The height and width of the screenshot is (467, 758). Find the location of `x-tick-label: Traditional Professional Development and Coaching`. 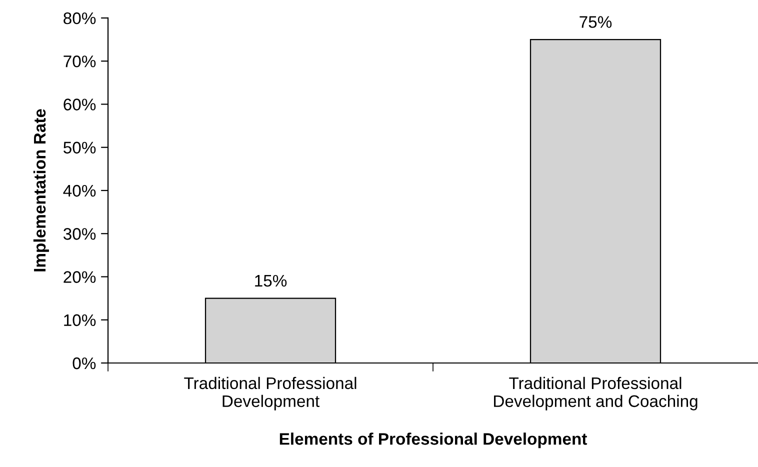

x-tick-label: Traditional Professional Development and Coaching is located at coordinates (596, 393).